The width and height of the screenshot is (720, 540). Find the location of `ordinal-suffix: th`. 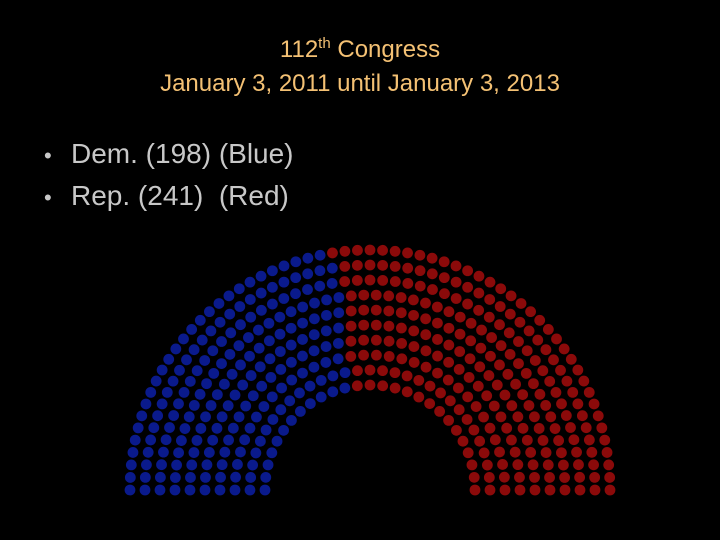

ordinal-suffix: th is located at coordinates (324, 43).